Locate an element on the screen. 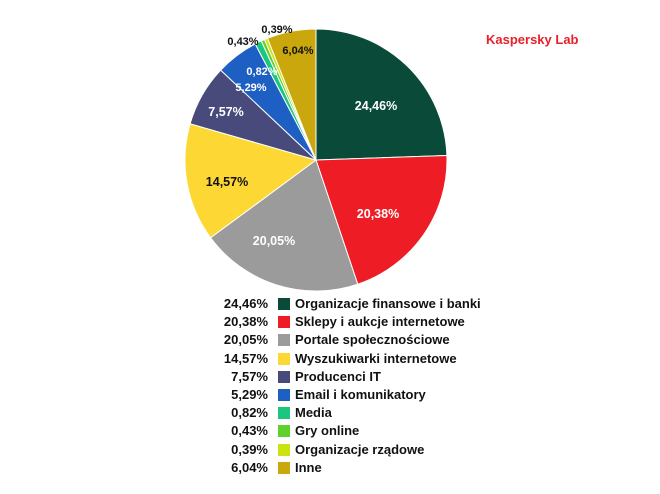 The width and height of the screenshot is (660, 494). legend-value: 0,39% is located at coordinates (249, 449).